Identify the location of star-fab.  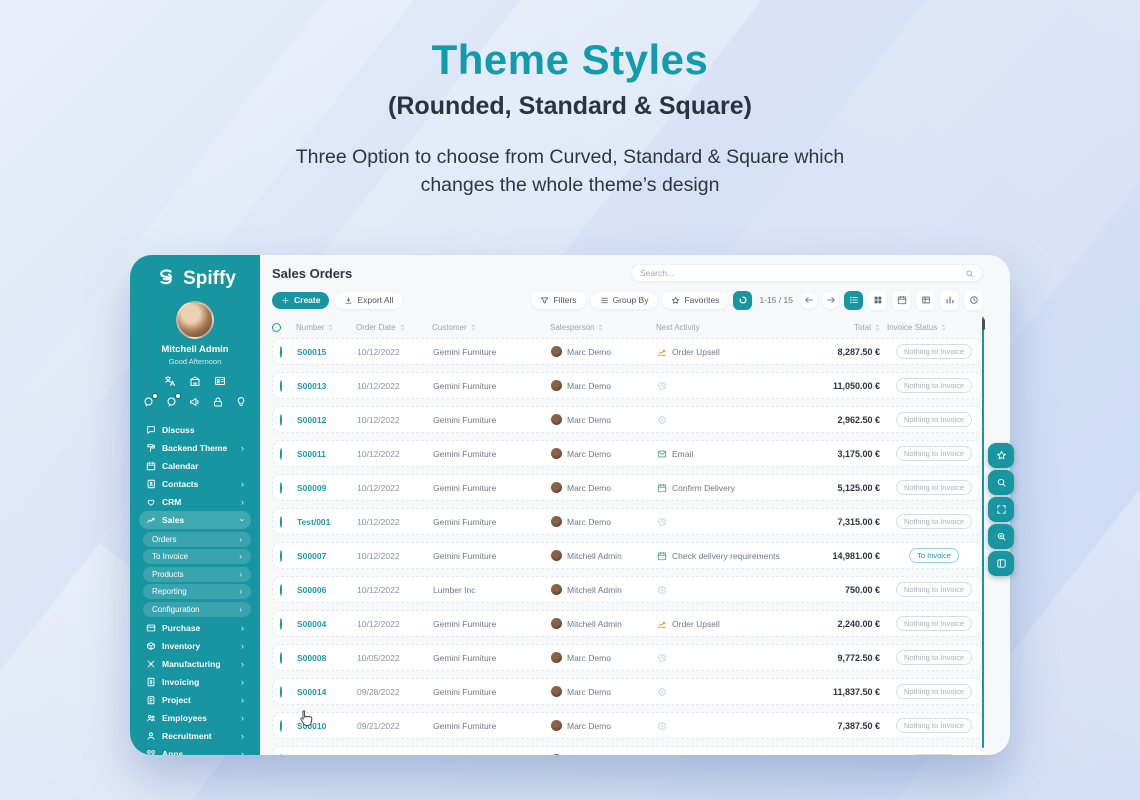
(1001, 455).